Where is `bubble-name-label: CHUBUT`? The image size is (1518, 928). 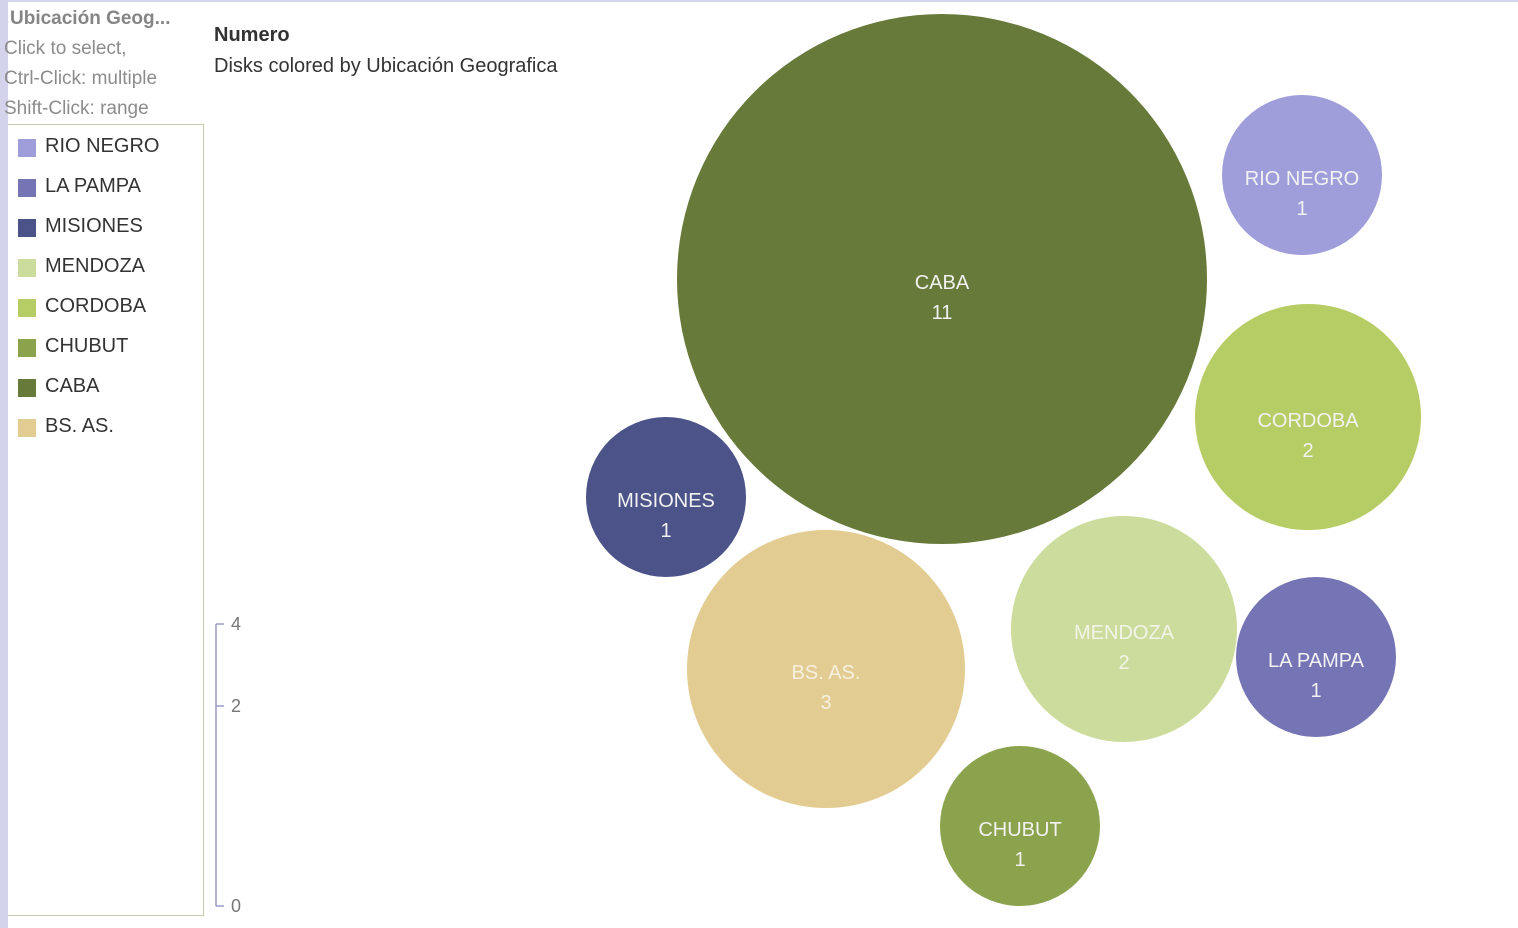 bubble-name-label: CHUBUT is located at coordinates (1019, 830).